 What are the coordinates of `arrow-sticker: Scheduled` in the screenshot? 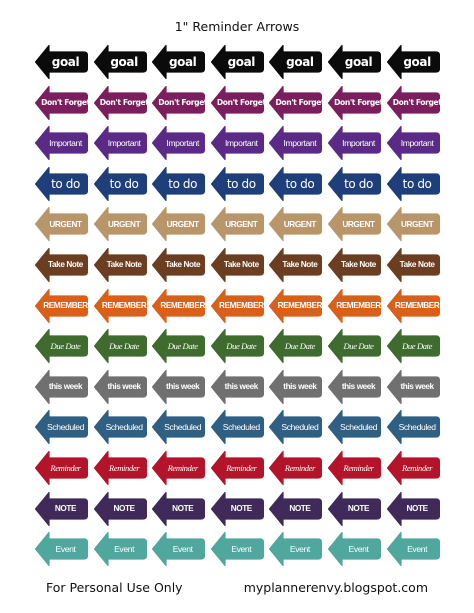 It's located at (120, 427).